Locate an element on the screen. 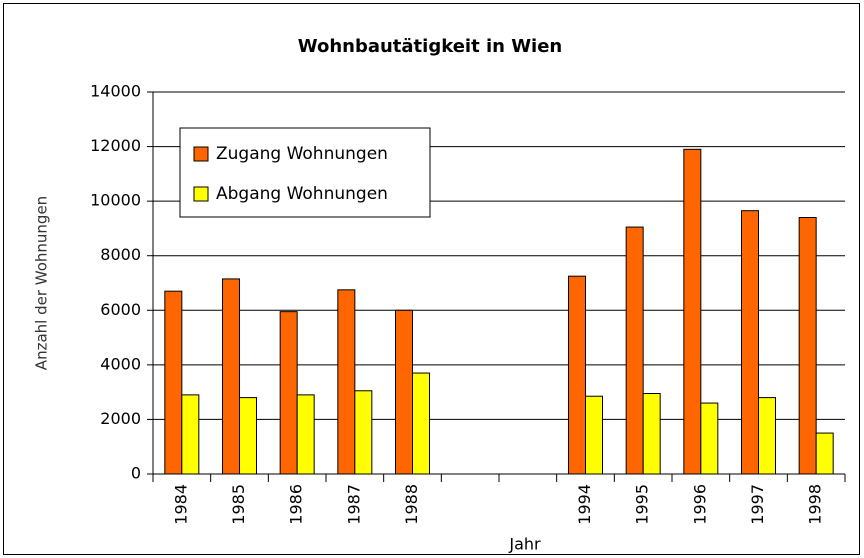 The height and width of the screenshot is (558, 864). x-tick-label: 1995 is located at coordinates (642, 504).